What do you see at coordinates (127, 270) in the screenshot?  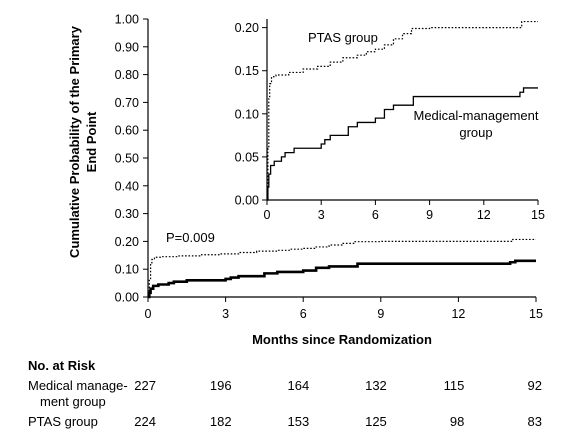 I see `main-y-tick-label: 0.10` at bounding box center [127, 270].